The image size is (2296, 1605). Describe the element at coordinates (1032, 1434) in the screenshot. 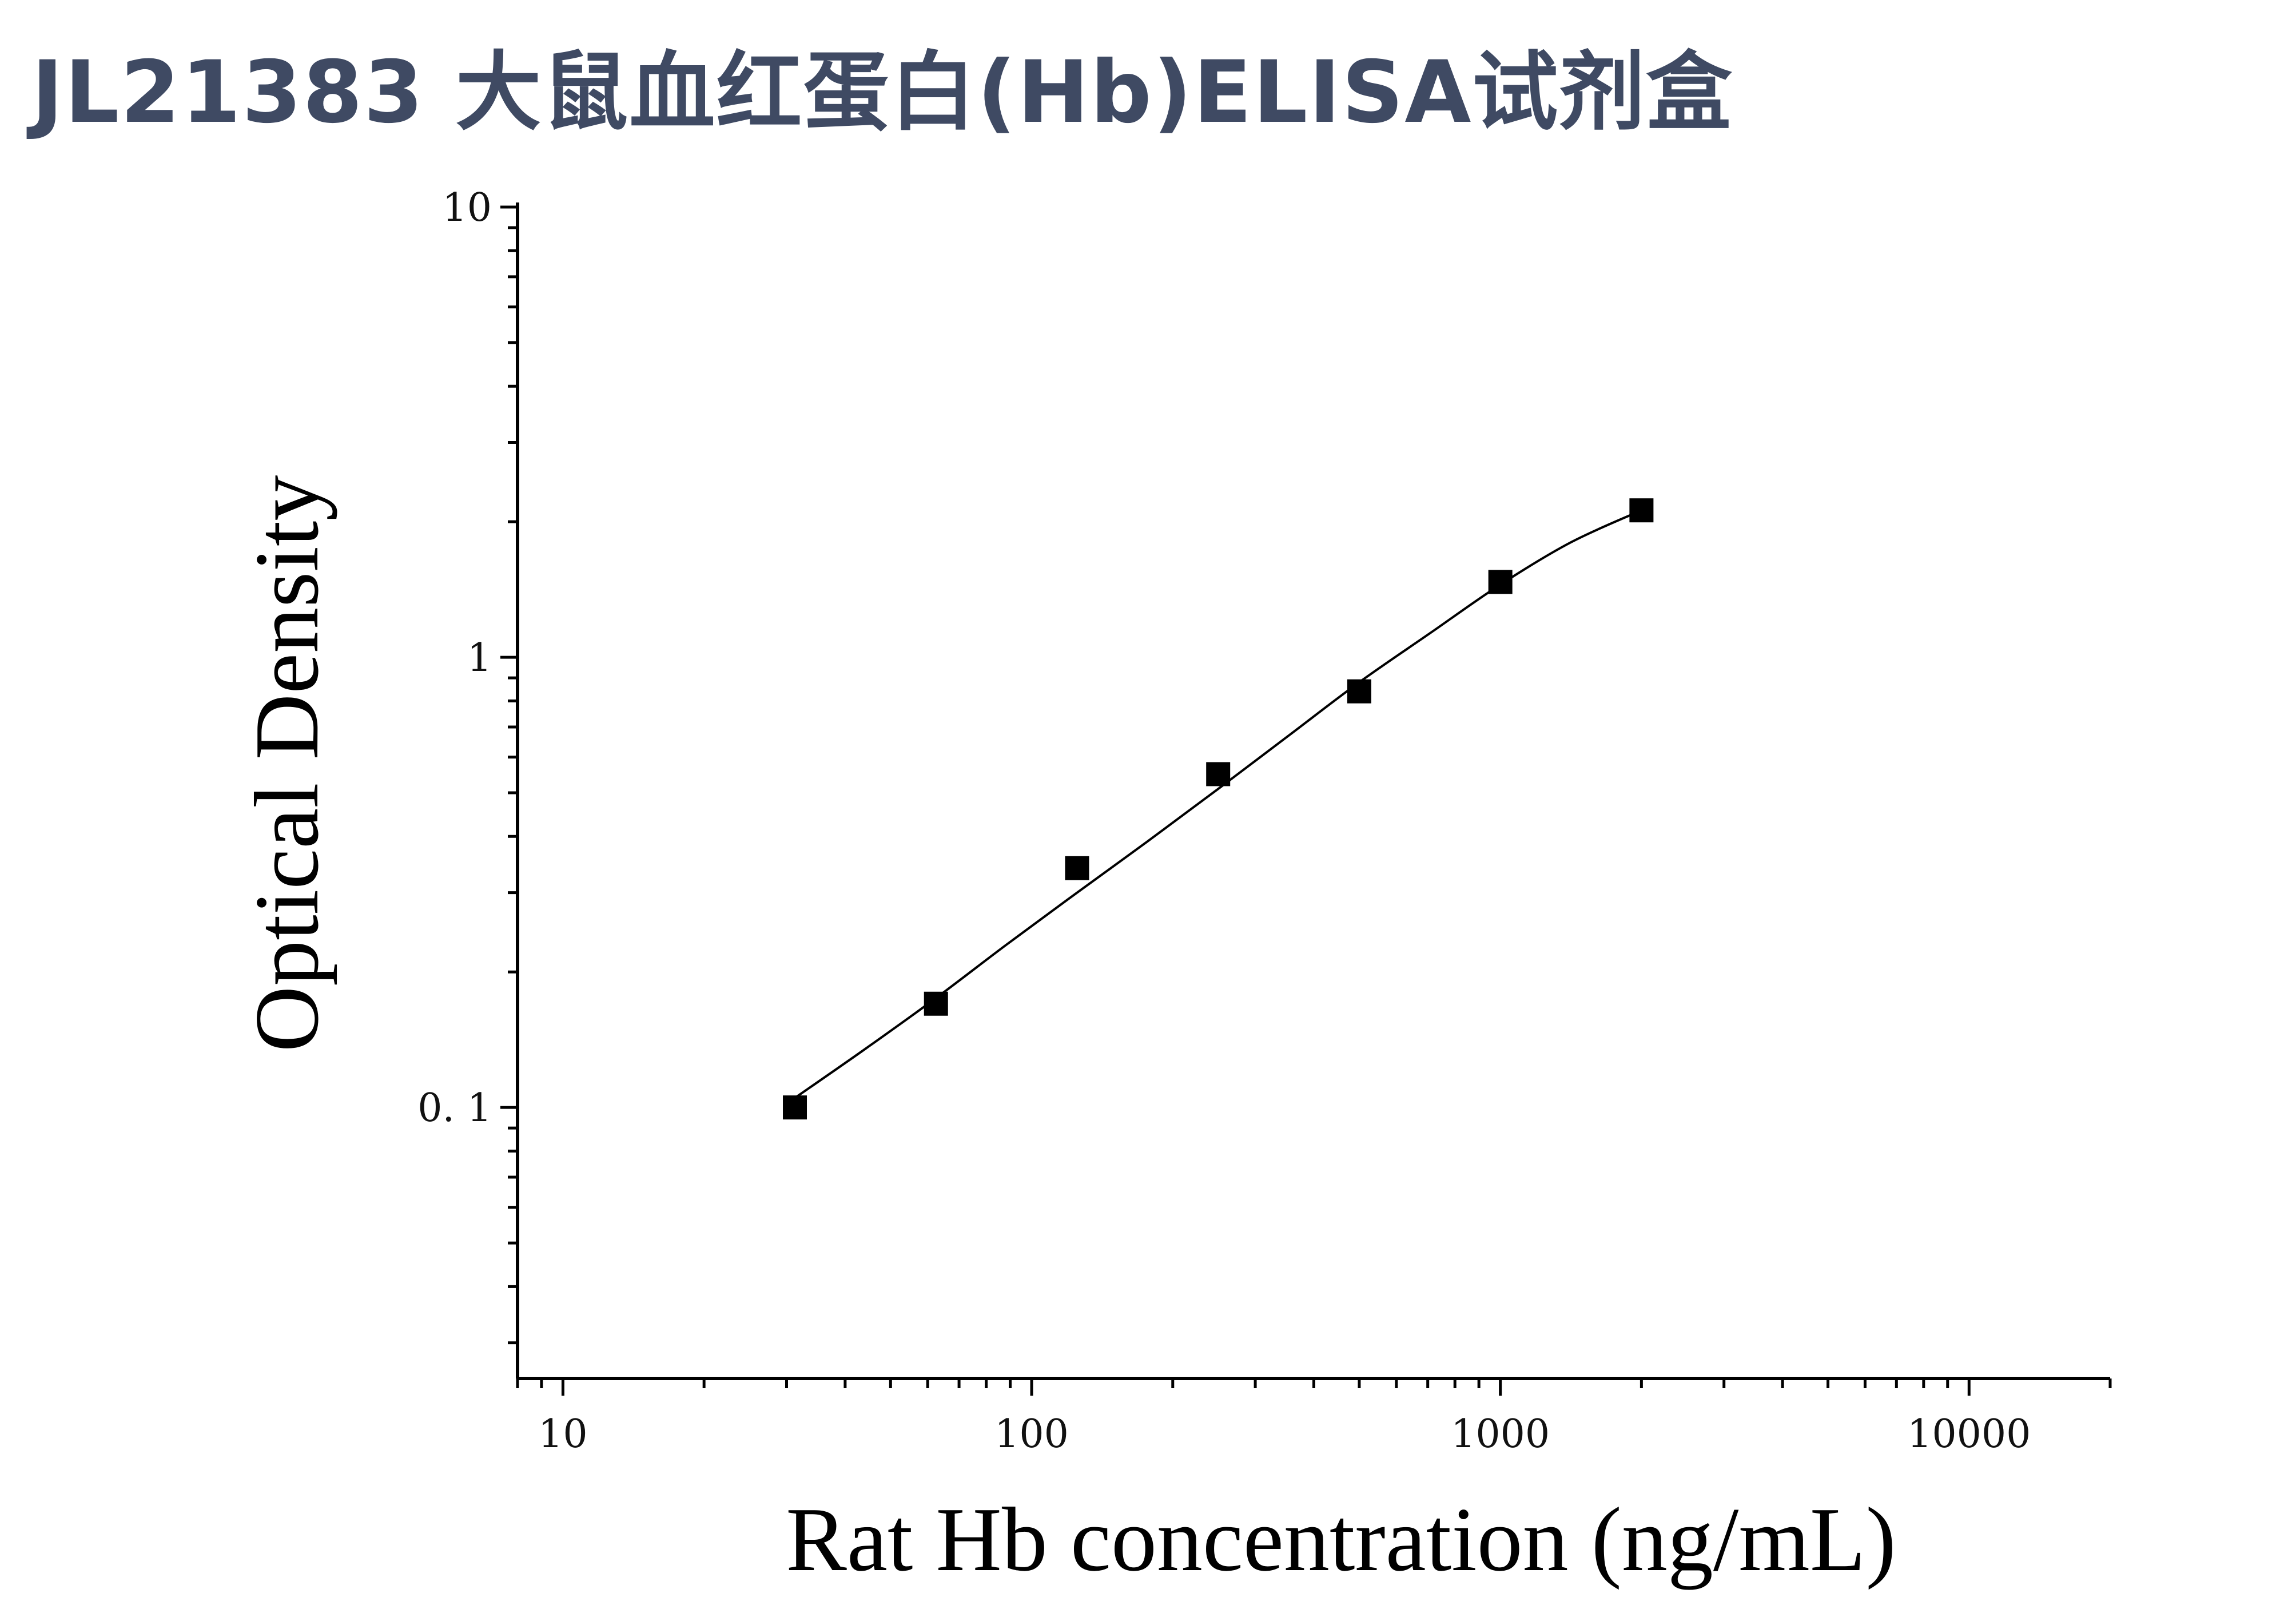

I see `x-tick-label: 100` at that location.